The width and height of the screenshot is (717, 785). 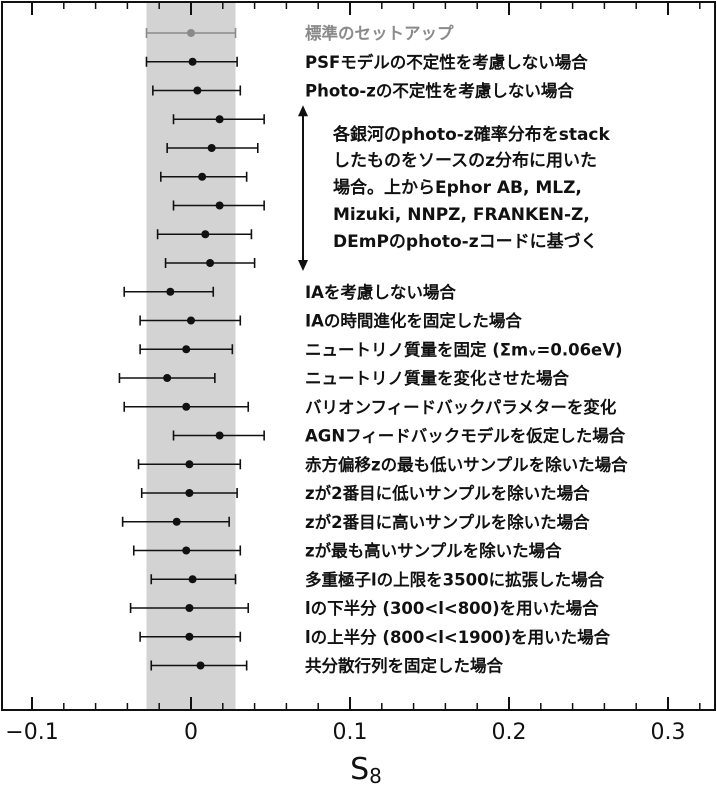 I want to click on x-axis-label: S8, so click(x=366, y=768).